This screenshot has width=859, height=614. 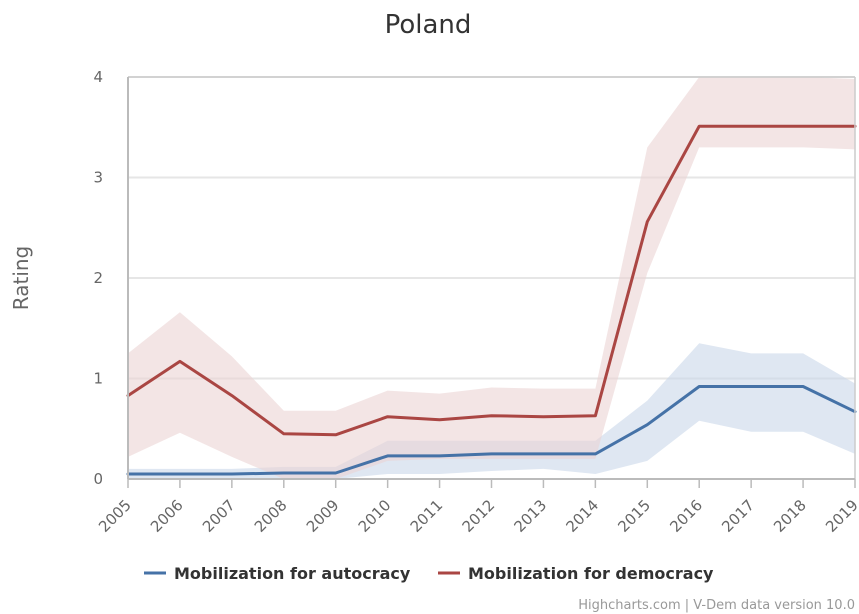 What do you see at coordinates (271, 516) in the screenshot?
I see `x-tick-label: 2008` at bounding box center [271, 516].